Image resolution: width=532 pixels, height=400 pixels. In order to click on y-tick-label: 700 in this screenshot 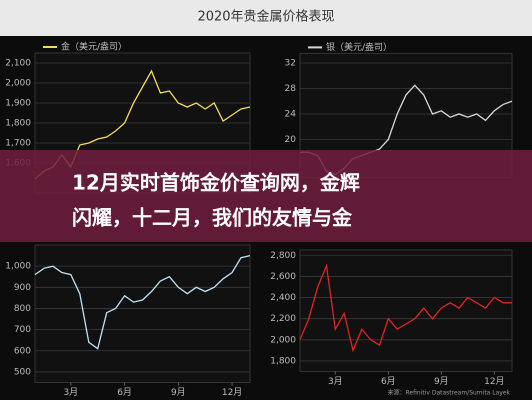, I will do `click(22, 330)`.